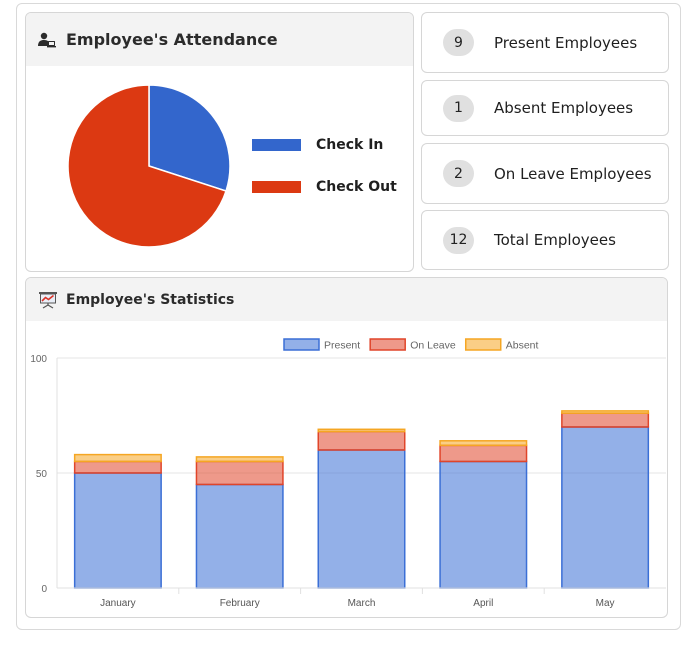 The image size is (700, 650). I want to click on x-tick-label-january: January, so click(118, 603).